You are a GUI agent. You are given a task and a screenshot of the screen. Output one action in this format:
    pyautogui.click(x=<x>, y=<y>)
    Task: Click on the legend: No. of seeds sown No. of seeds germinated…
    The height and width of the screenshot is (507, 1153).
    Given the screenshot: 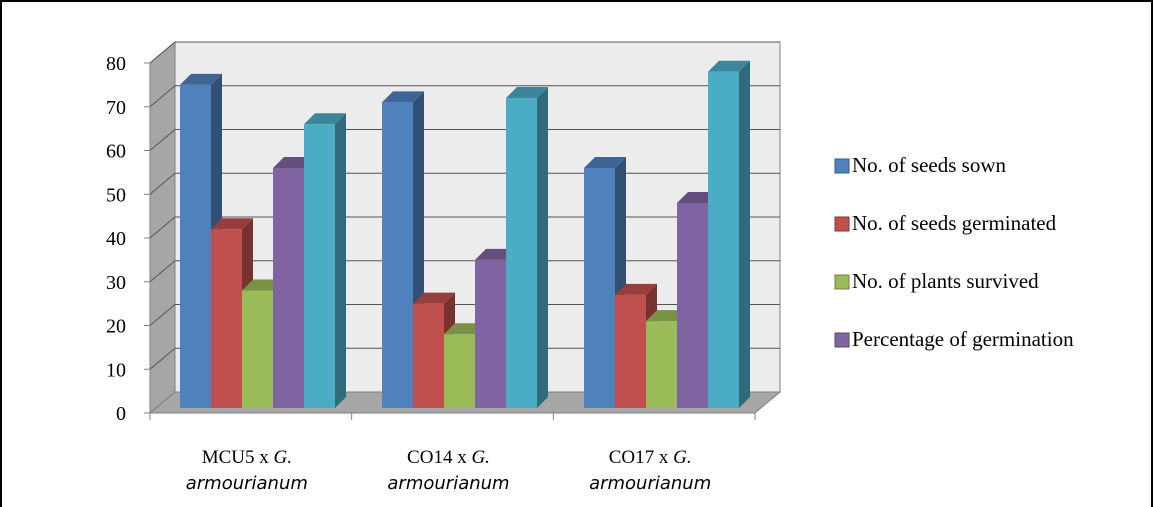 What is the action you would take?
    pyautogui.click(x=954, y=252)
    